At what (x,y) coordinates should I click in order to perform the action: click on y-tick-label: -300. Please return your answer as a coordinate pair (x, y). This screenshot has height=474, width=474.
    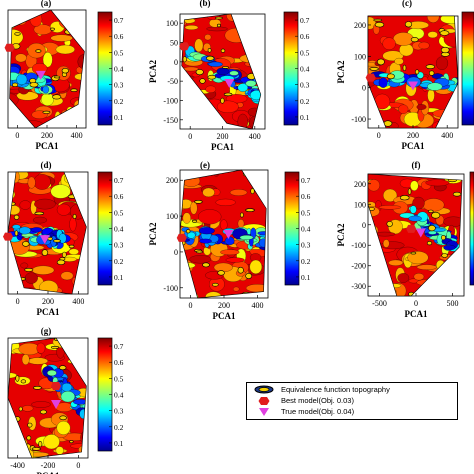
    Looking at the image, I should click on (358, 286).